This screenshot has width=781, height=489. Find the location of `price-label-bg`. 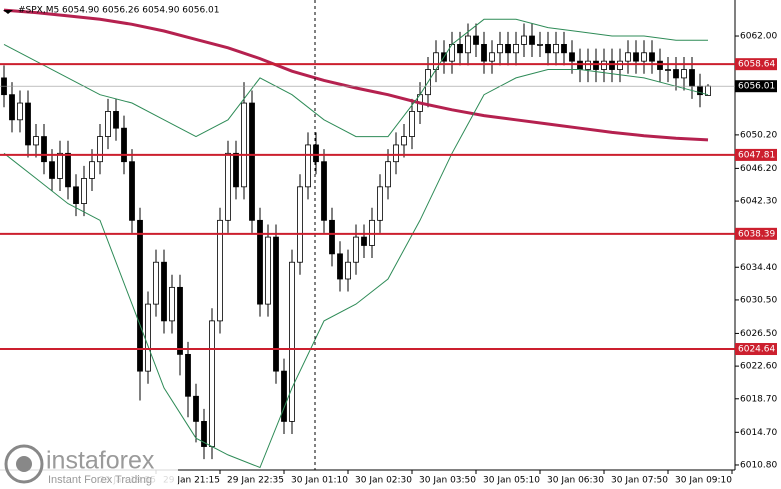

price-label-bg is located at coordinates (756, 86).